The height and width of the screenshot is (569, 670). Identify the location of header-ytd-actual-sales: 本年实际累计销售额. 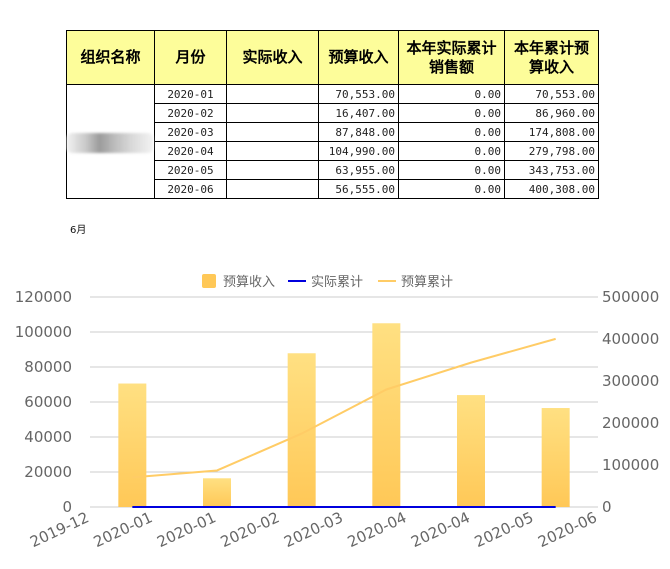
(451, 57).